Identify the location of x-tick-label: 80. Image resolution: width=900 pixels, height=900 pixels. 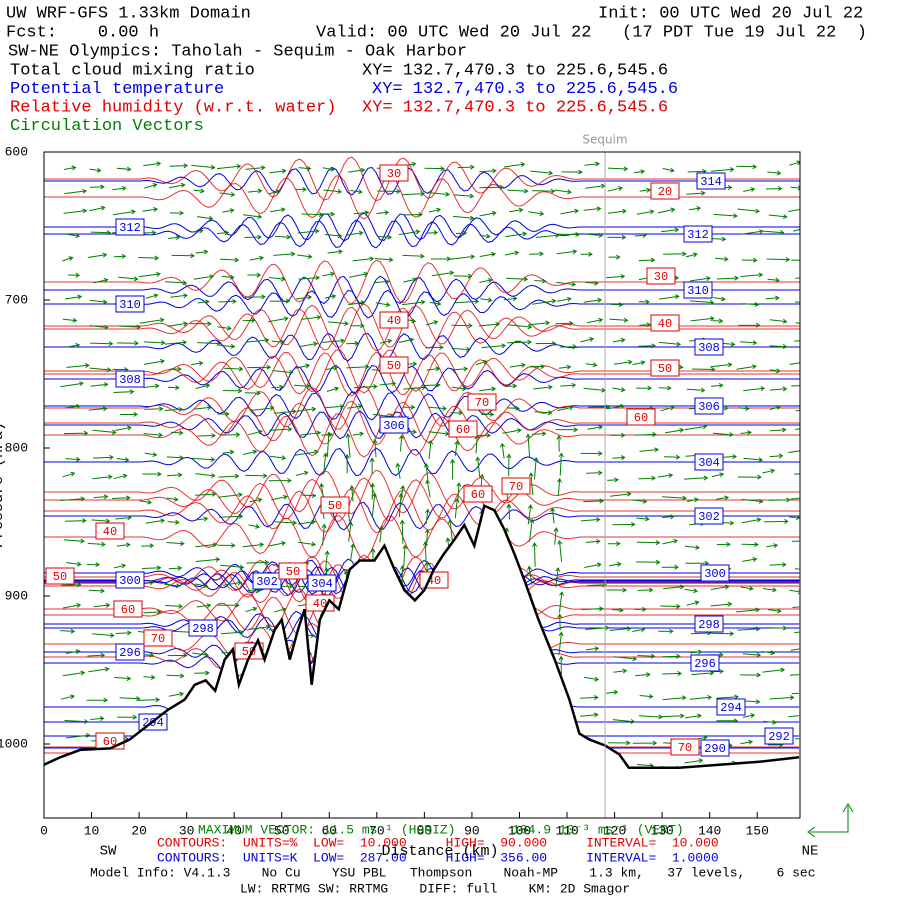
(425, 830).